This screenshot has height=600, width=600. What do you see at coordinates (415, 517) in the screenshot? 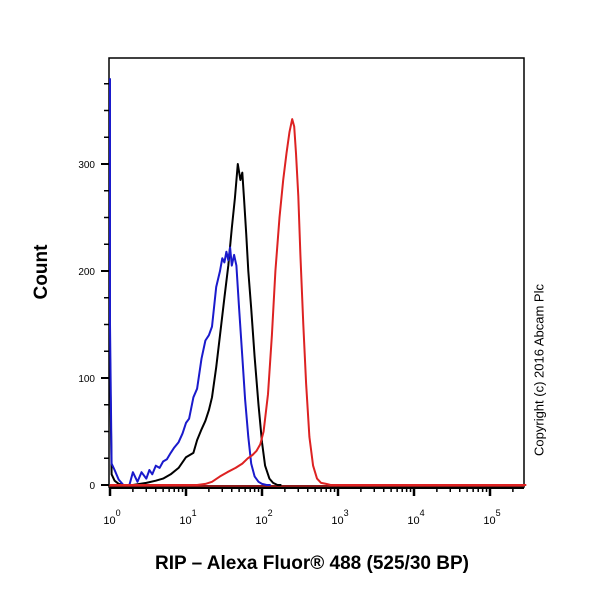
I see `x-tick-label: 10⁴` at bounding box center [415, 517].